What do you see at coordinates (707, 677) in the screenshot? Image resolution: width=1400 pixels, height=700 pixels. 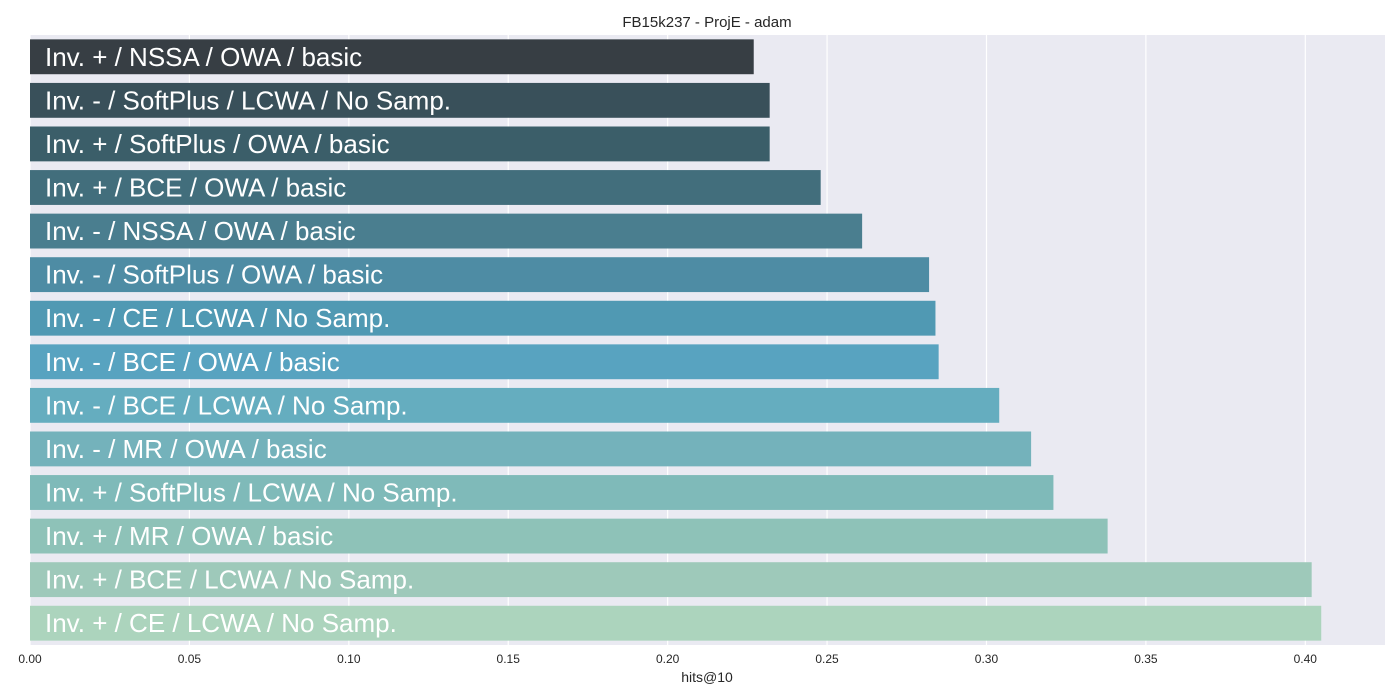 I see `x-axis-label: hits@10` at bounding box center [707, 677].